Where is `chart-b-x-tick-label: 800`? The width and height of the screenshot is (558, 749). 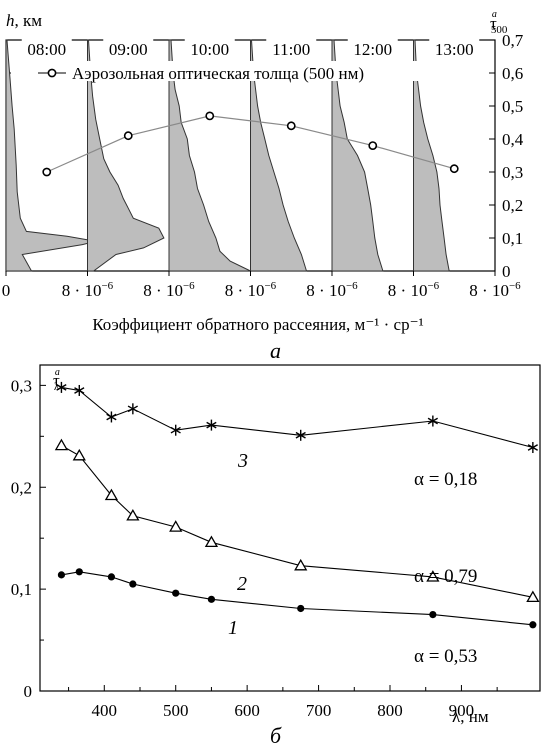
chart-b-x-tick-label: 800 is located at coordinates (390, 710).